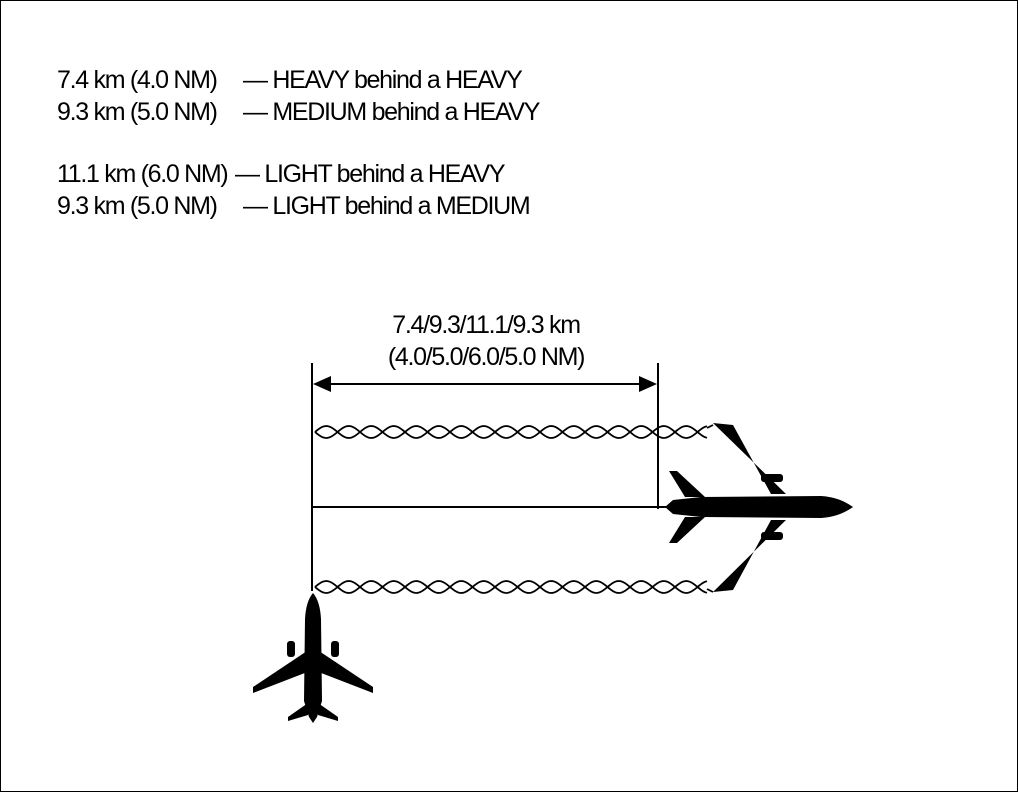 Image resolution: width=1018 pixels, height=792 pixels. I want to click on dimension-label-km: 7.4/9.3/11.1/9.3 km, so click(486, 325).